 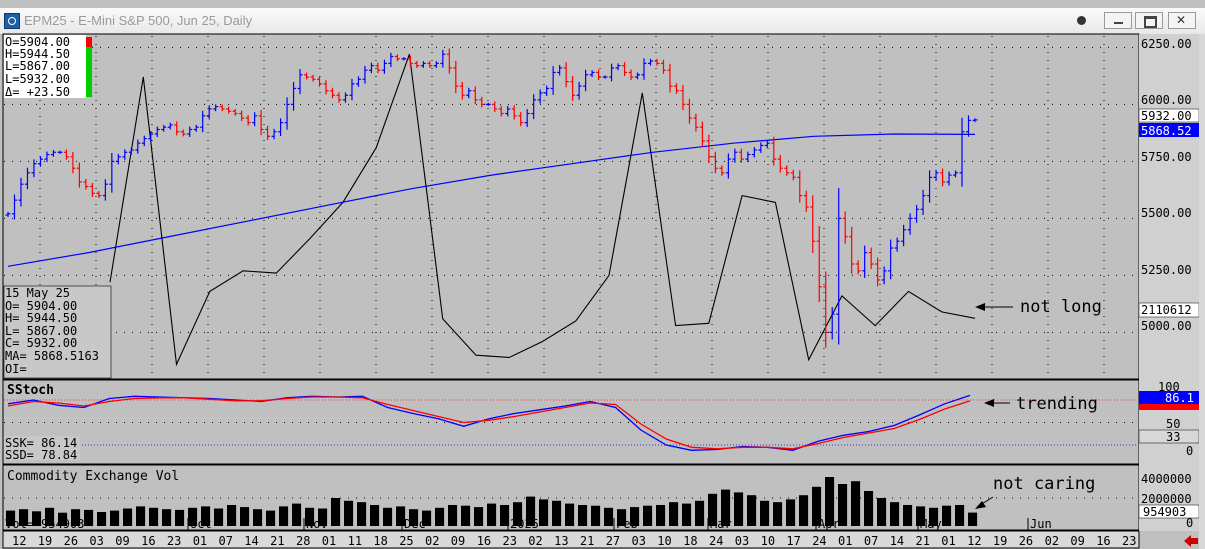 What do you see at coordinates (16, 369) in the screenshot?
I see `data-line: OI=` at bounding box center [16, 369].